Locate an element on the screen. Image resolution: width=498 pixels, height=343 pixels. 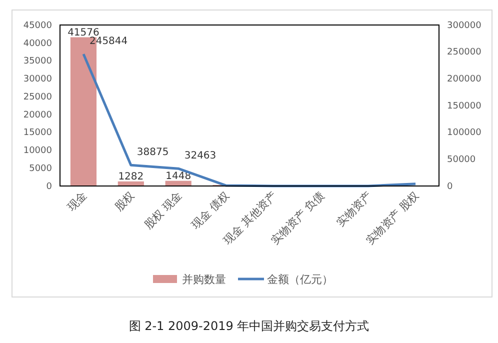
data-label: 1282 is located at coordinates (131, 176).